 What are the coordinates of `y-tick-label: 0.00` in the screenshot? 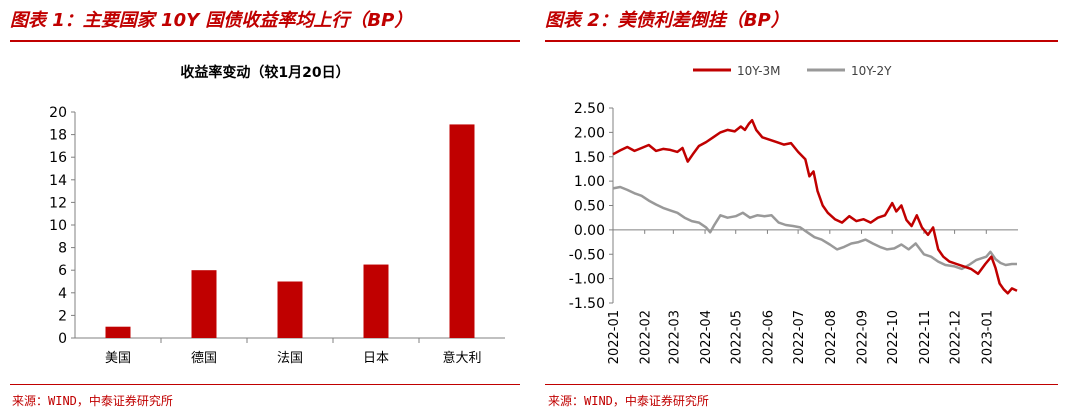 It's located at (589, 231).